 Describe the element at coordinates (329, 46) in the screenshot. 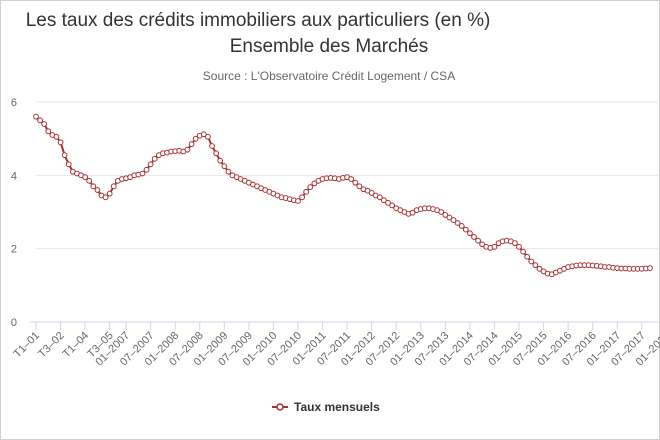

I see `chart-subtitle: Ensemble des Marchés` at that location.